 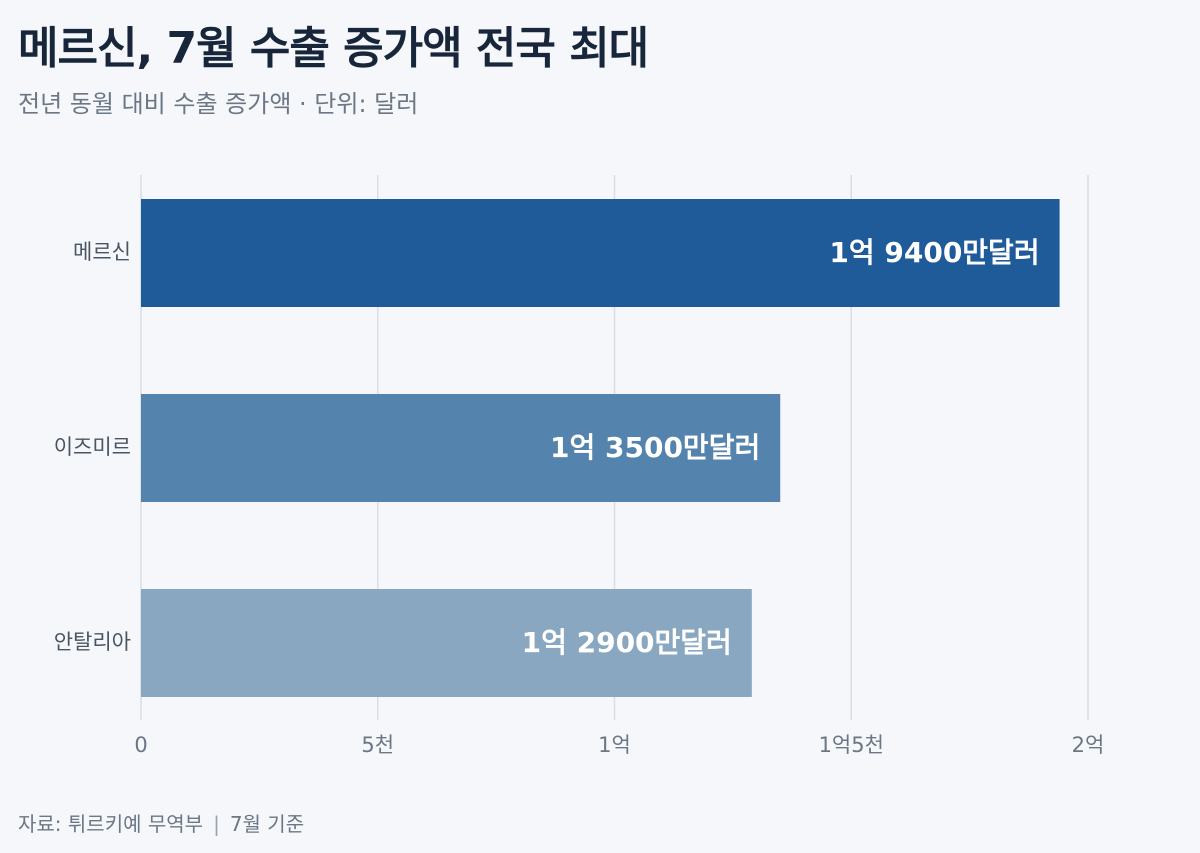 I want to click on x-tick-label: 1억5천, so click(x=851, y=745).